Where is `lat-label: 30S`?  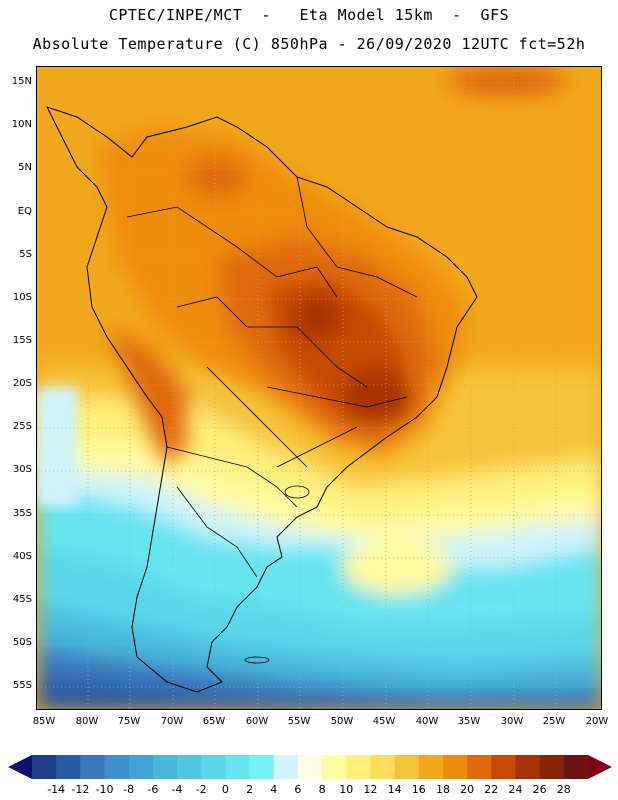
lat-label: 30S is located at coordinates (22, 469).